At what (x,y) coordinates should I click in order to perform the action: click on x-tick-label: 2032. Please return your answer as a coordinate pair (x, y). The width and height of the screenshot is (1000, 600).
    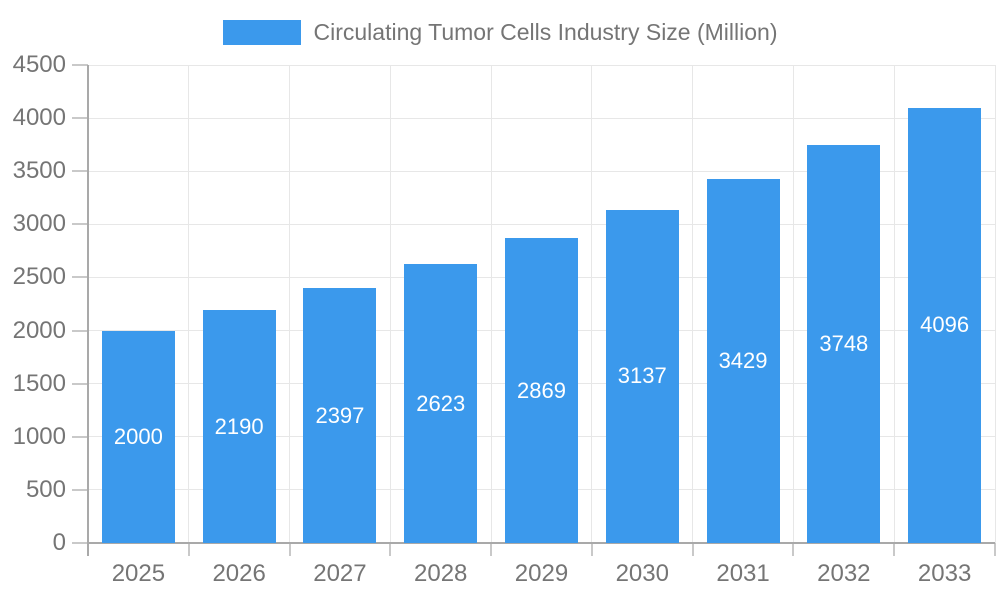
    Looking at the image, I should click on (844, 573).